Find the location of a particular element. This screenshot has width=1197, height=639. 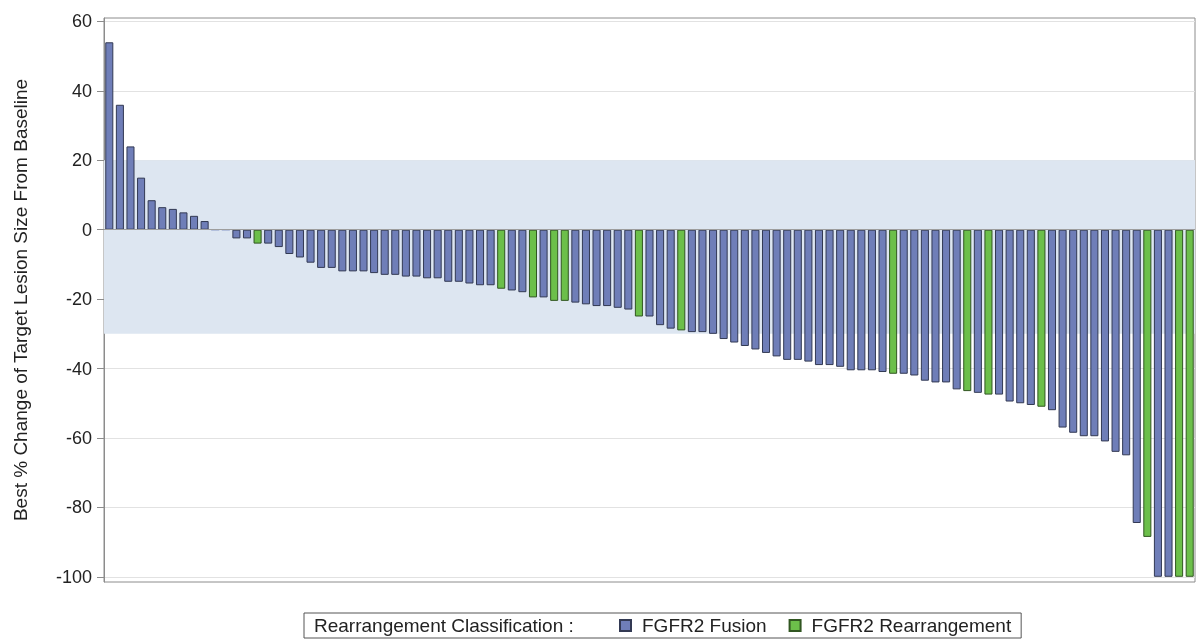

y-tick-label: 60 is located at coordinates (81, 21).